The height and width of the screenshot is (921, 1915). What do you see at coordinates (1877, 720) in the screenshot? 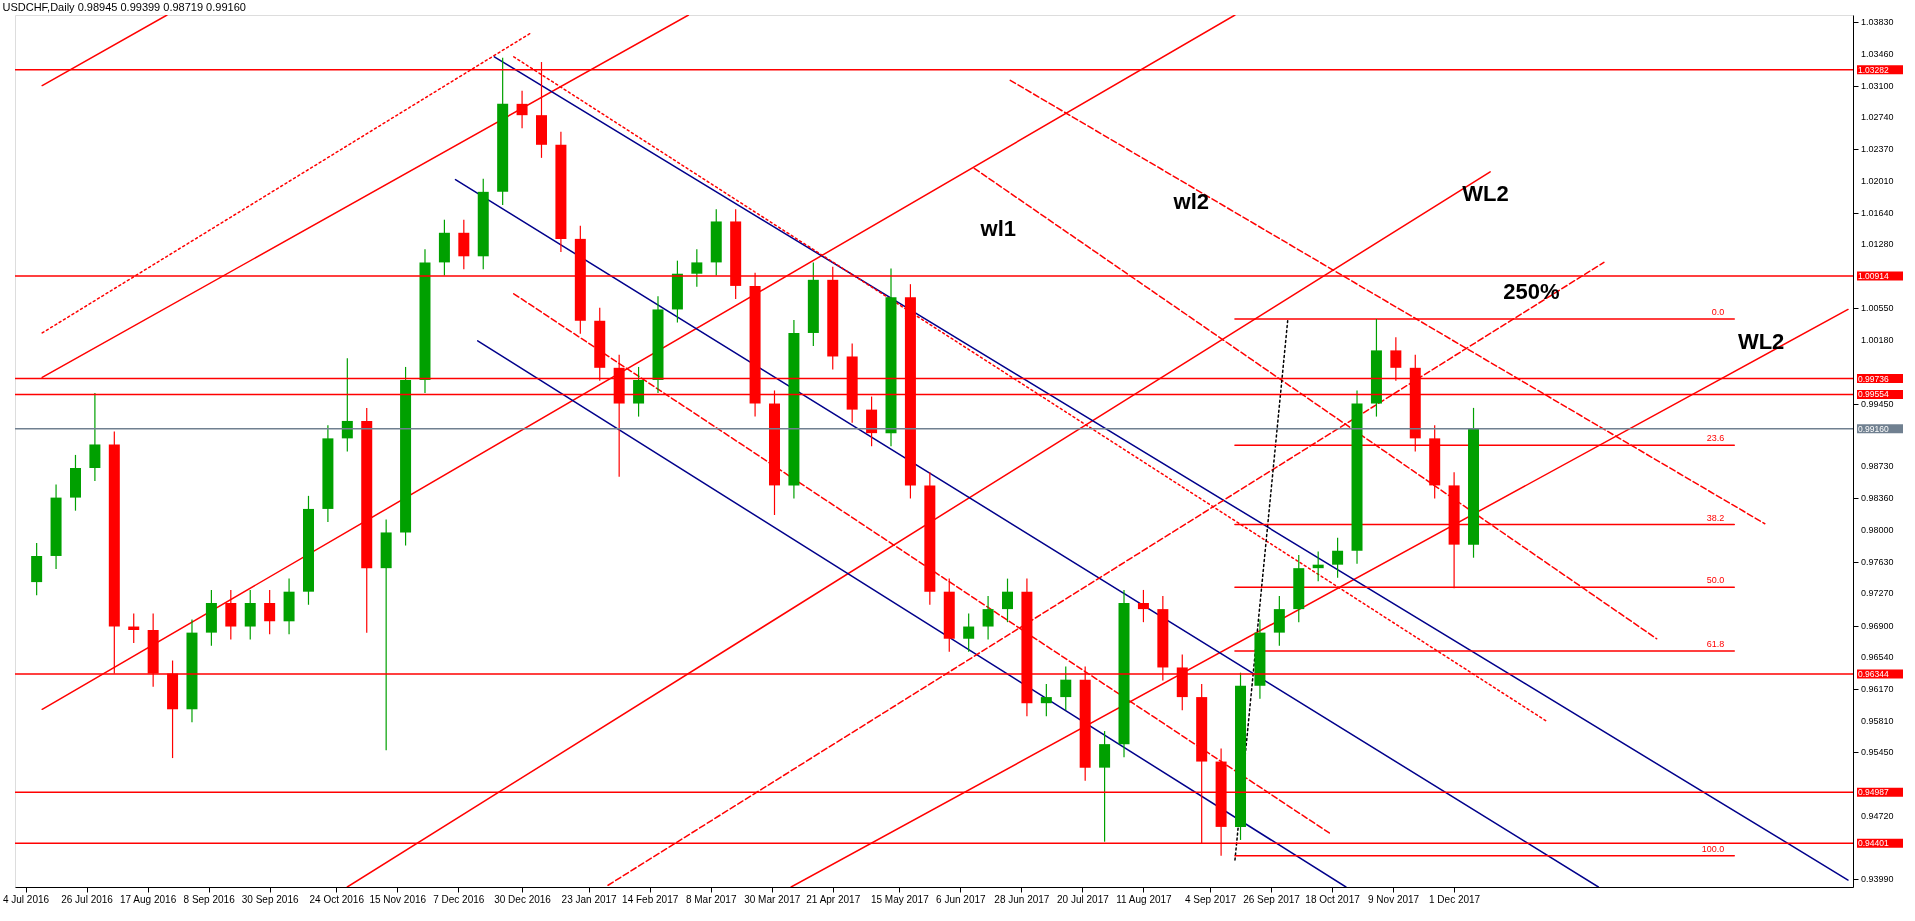
I see `y-tick-label: 0.95810` at bounding box center [1877, 720].